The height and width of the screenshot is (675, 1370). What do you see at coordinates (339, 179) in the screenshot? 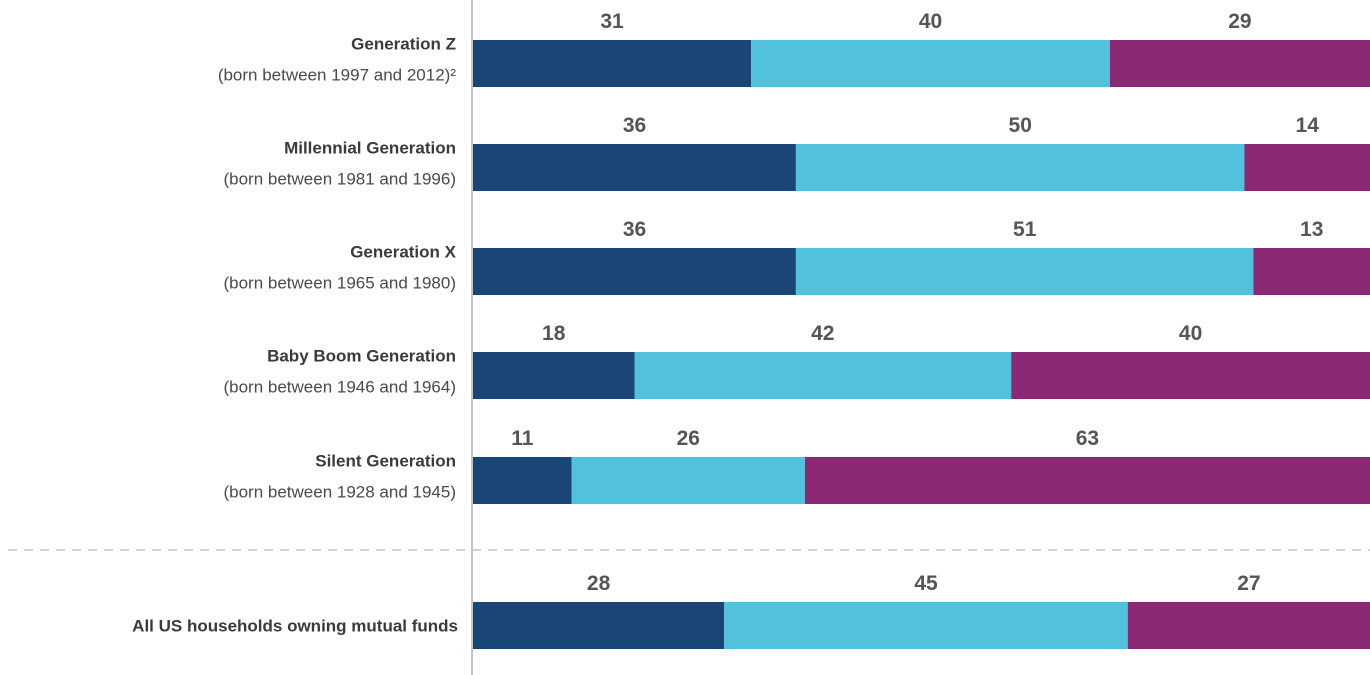
I see `category-subtitle-2: (born between 1981 and 1996)` at bounding box center [339, 179].